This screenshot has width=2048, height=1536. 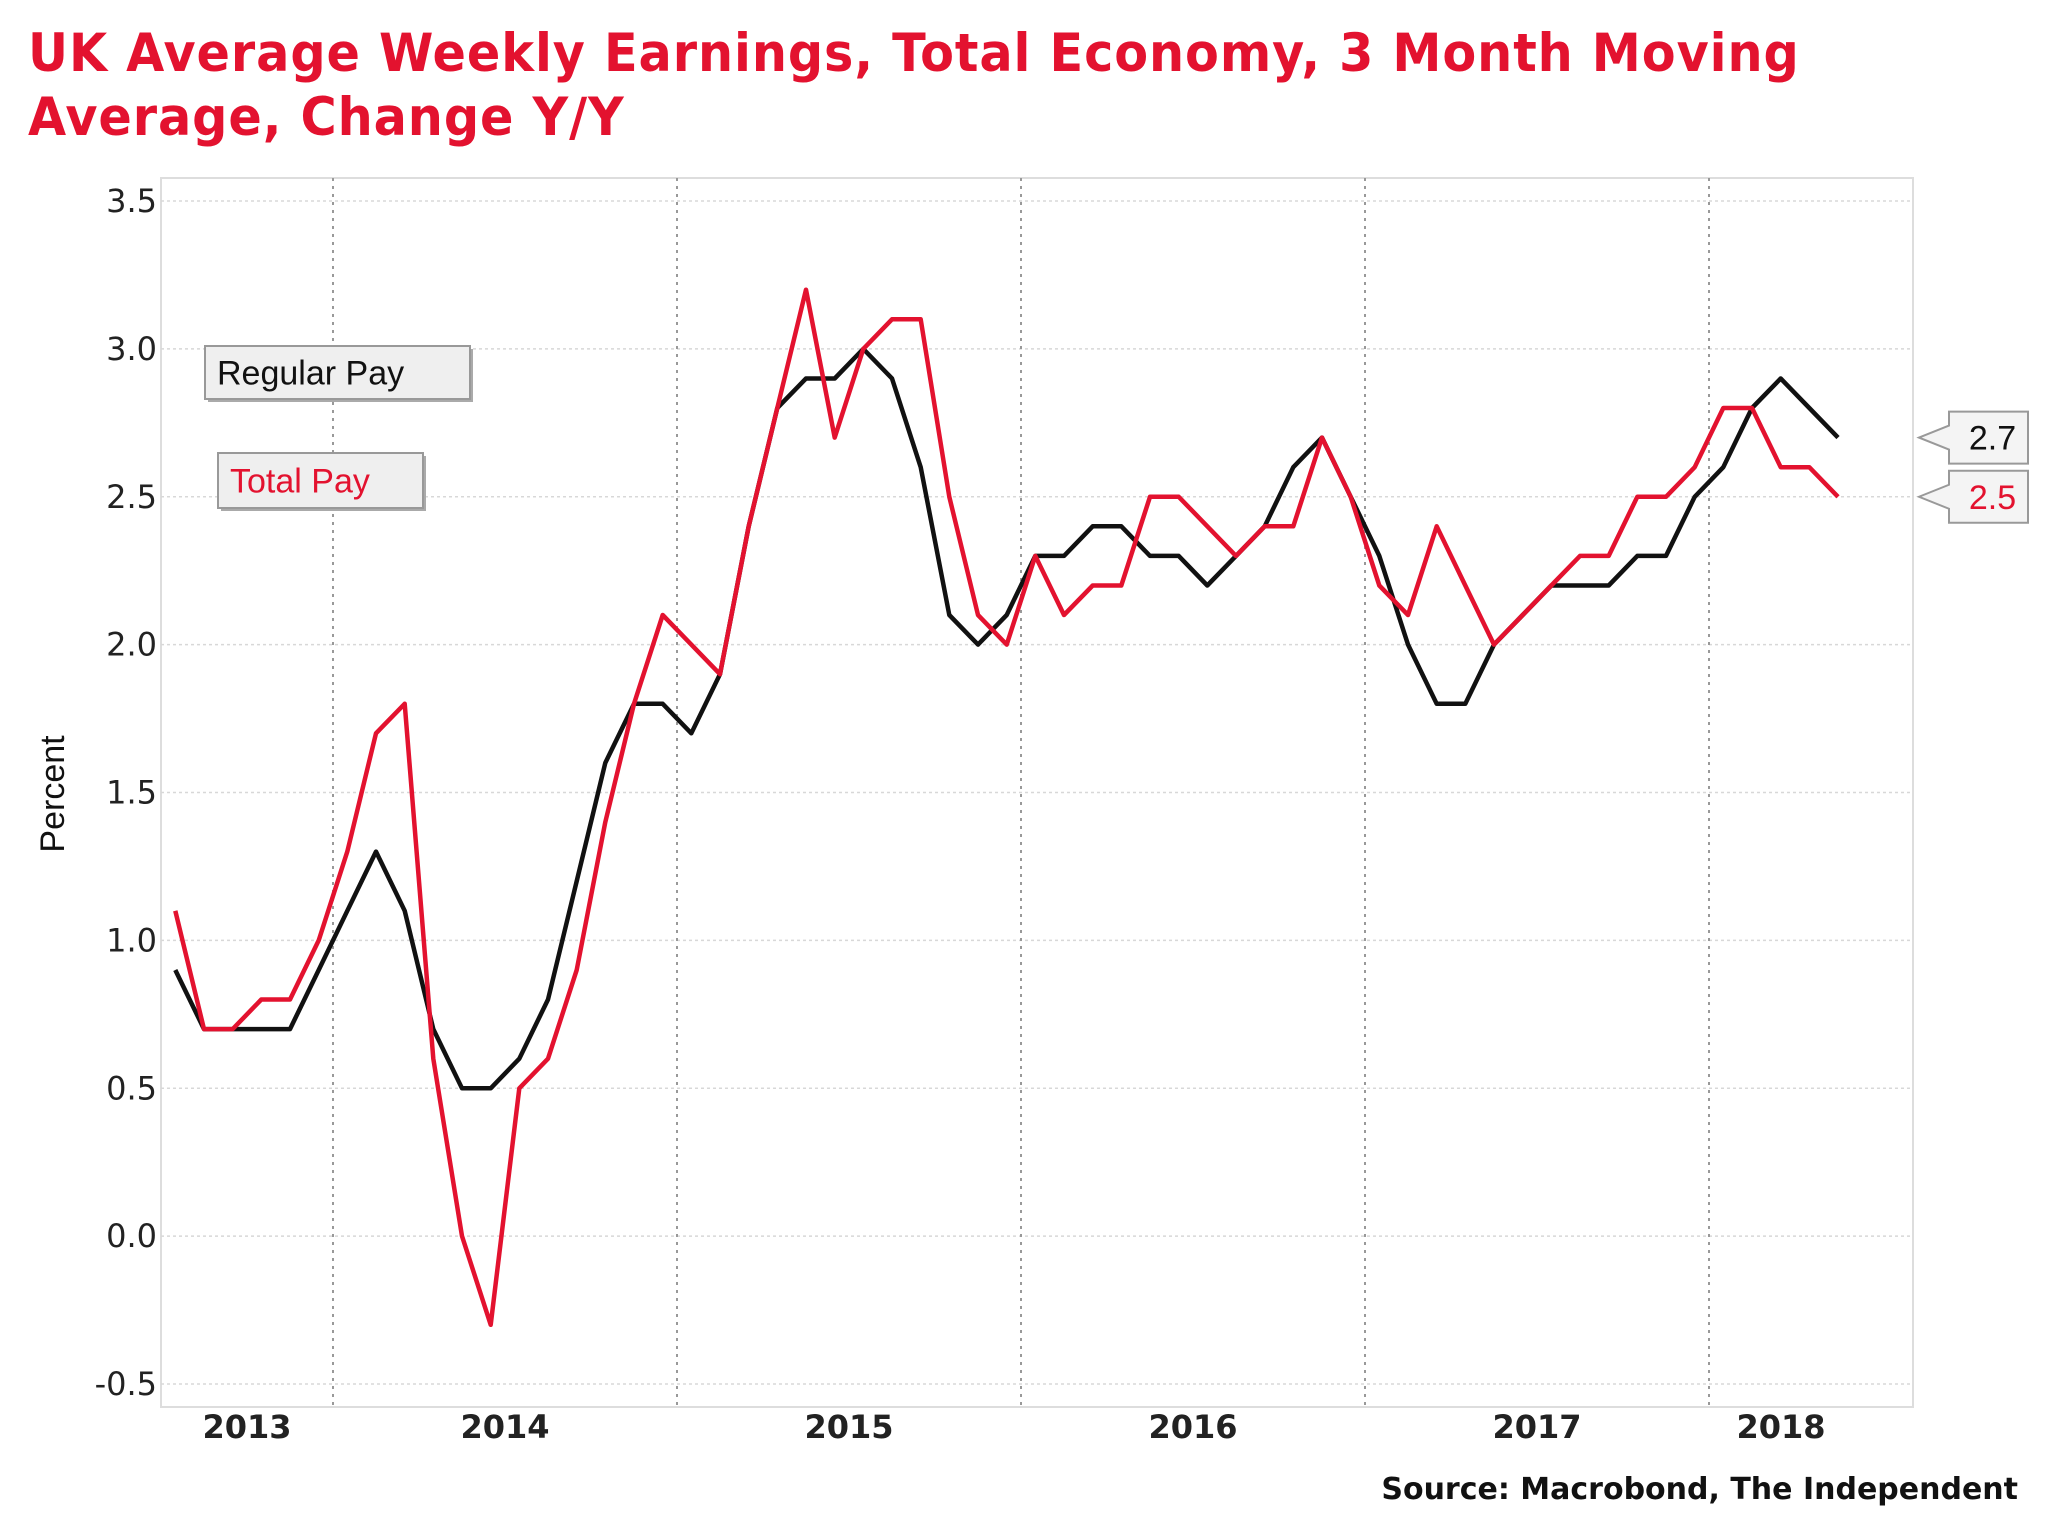 I want to click on x-tick-label: 2016, so click(x=1192, y=1427).